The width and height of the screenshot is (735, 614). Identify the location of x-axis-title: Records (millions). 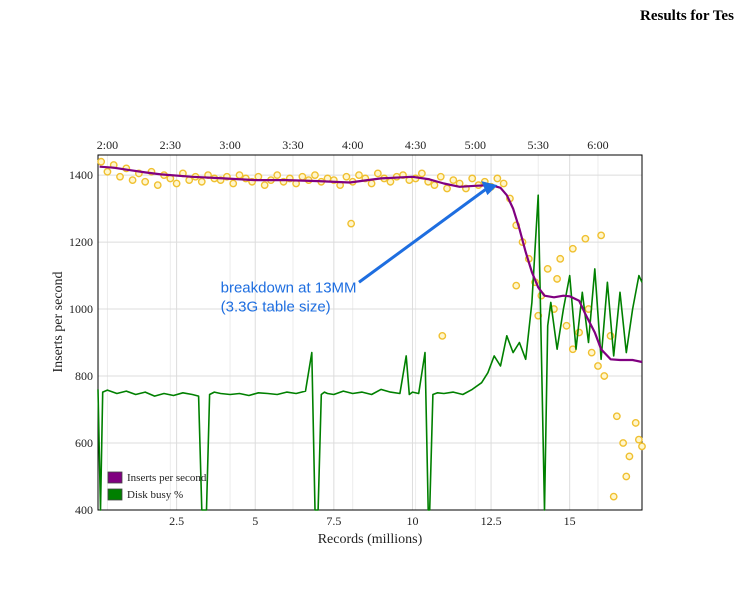
(370, 539).